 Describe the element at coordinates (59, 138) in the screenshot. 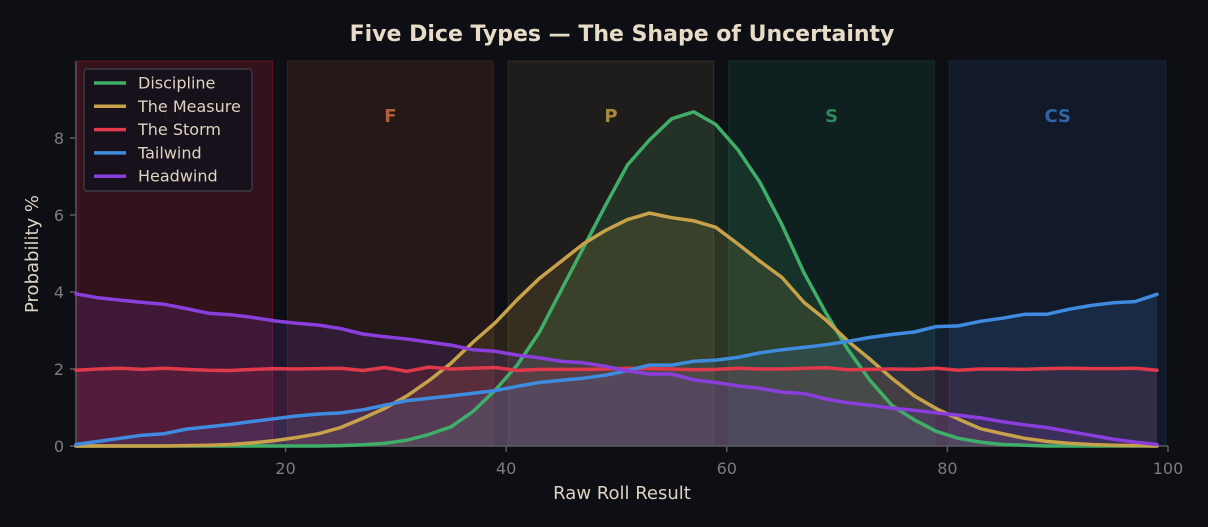

I see `y-tick-label: 8` at that location.